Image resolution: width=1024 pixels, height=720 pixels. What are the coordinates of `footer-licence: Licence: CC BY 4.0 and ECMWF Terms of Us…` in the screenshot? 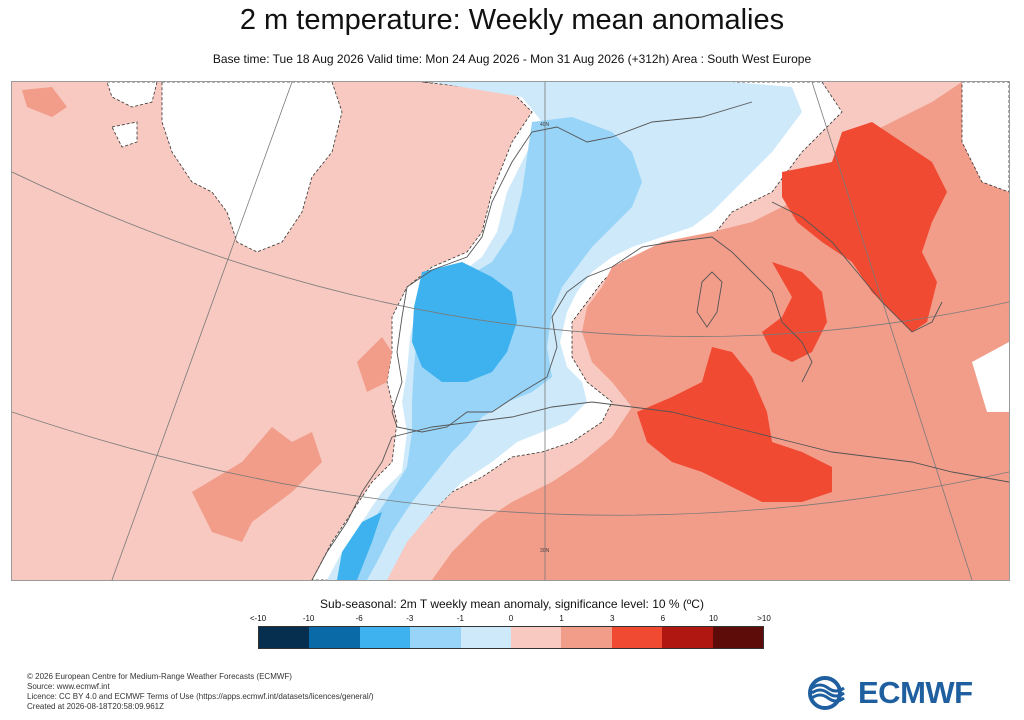 It's located at (200, 696).